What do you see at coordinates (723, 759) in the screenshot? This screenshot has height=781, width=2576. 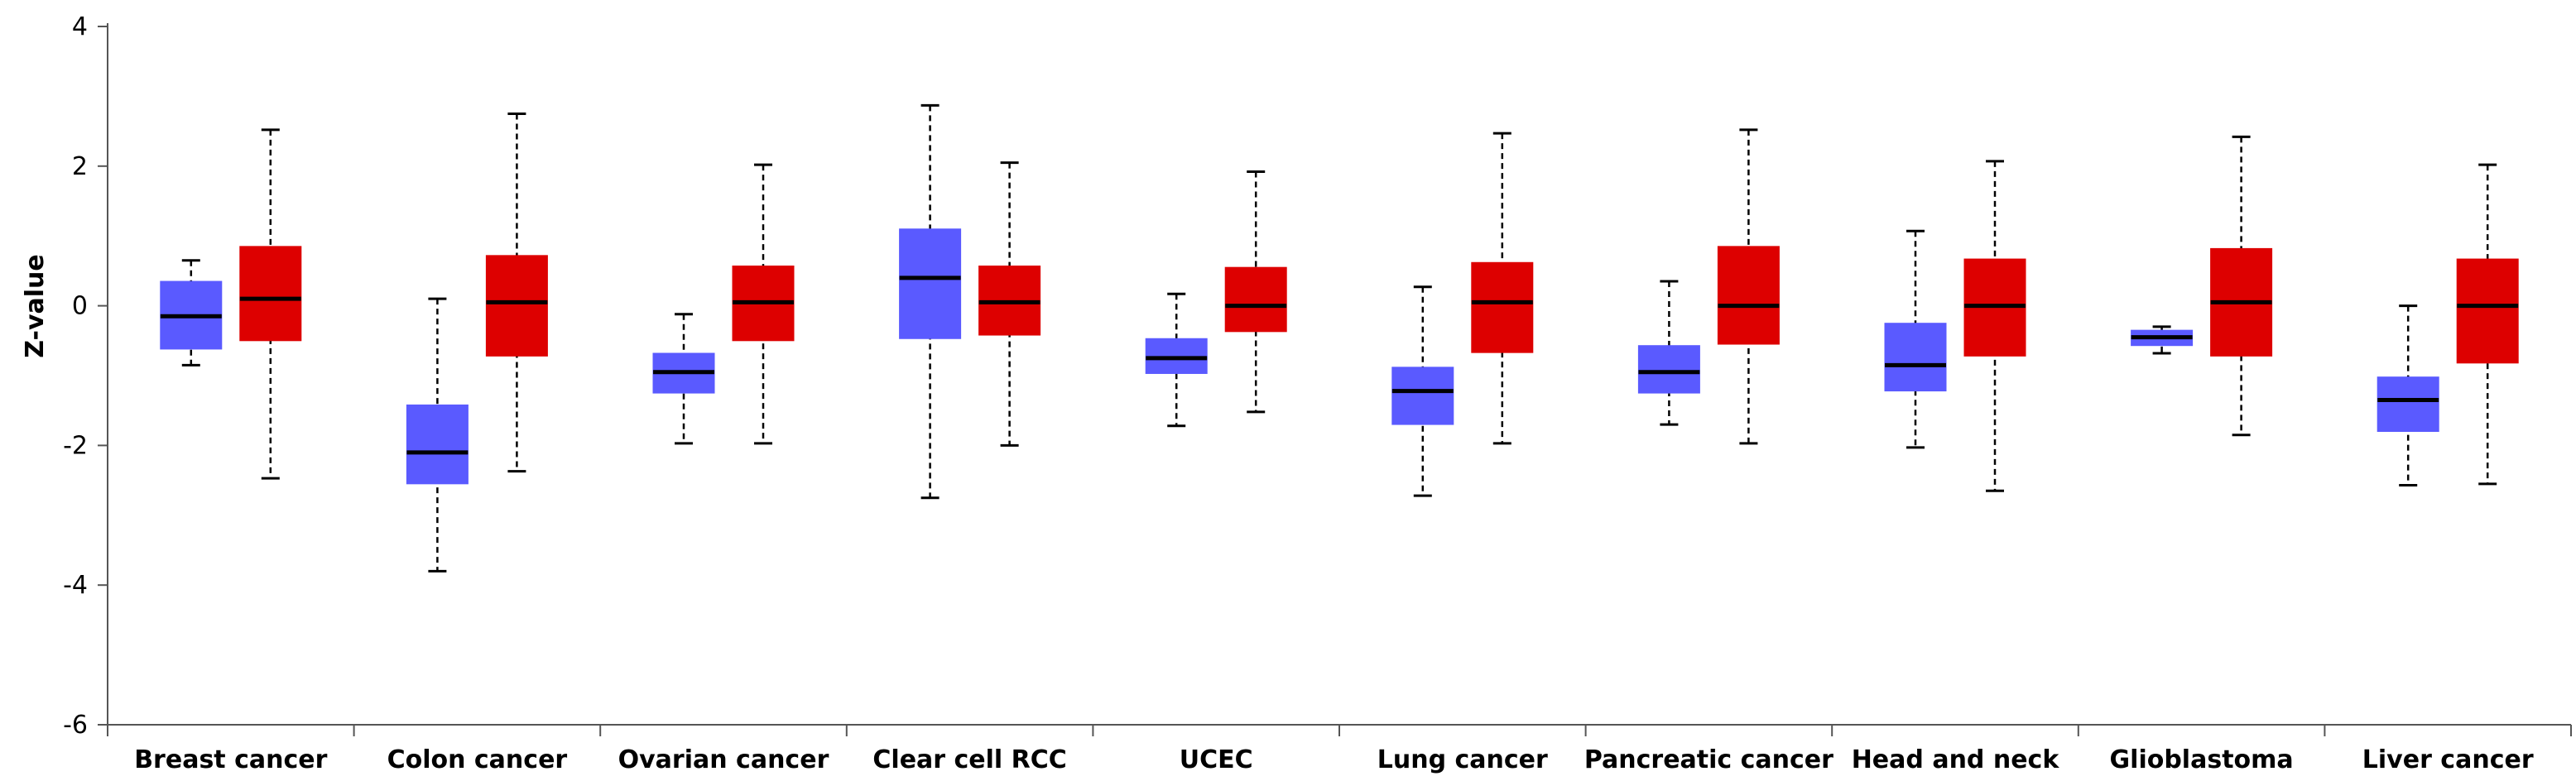 I see `x-tick-label: Ovarian cancer` at bounding box center [723, 759].